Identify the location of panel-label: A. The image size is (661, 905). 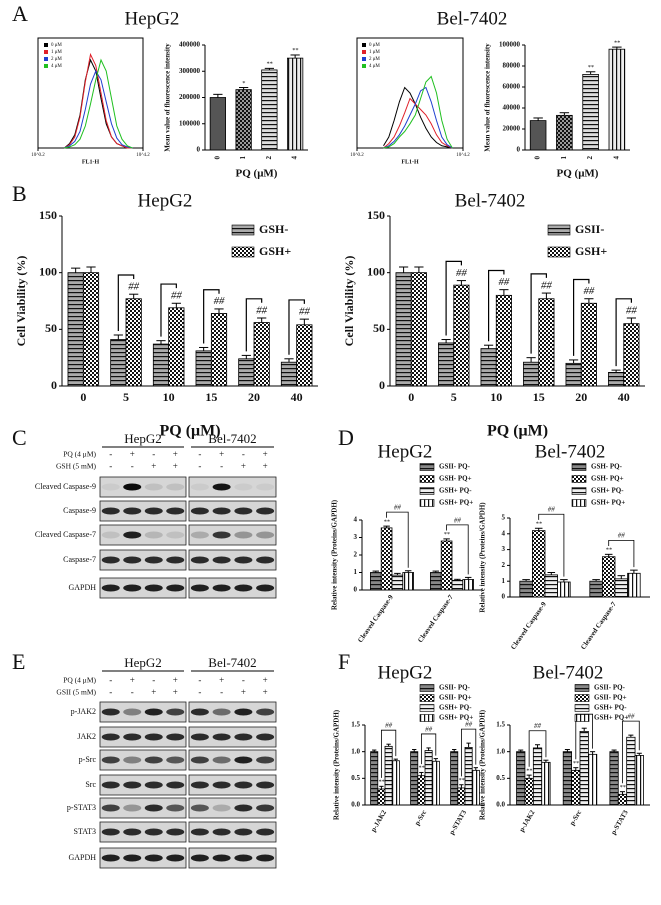
(20, 13).